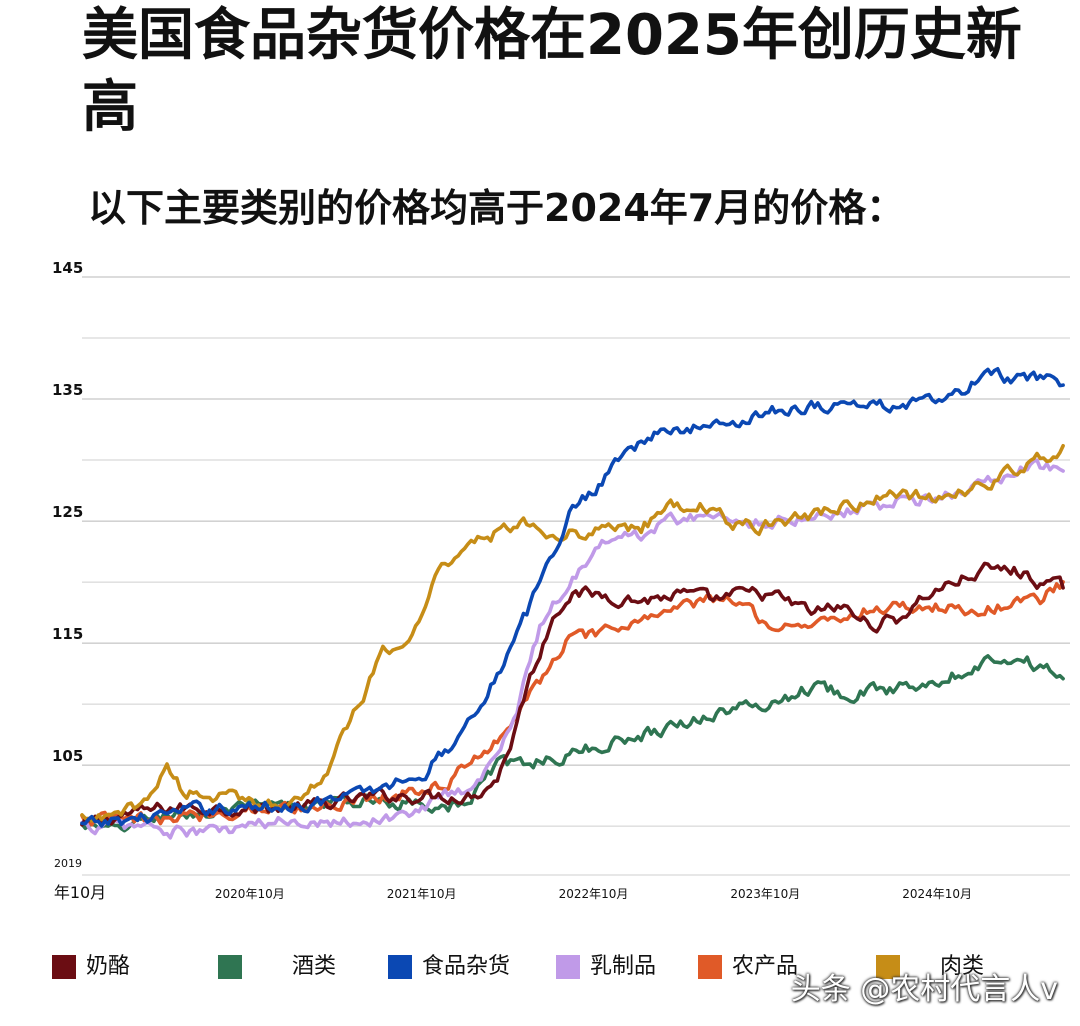 This screenshot has height=1026, width=1080. Describe the element at coordinates (594, 894) in the screenshot. I see `x-tick-label: 2022年10月` at that location.